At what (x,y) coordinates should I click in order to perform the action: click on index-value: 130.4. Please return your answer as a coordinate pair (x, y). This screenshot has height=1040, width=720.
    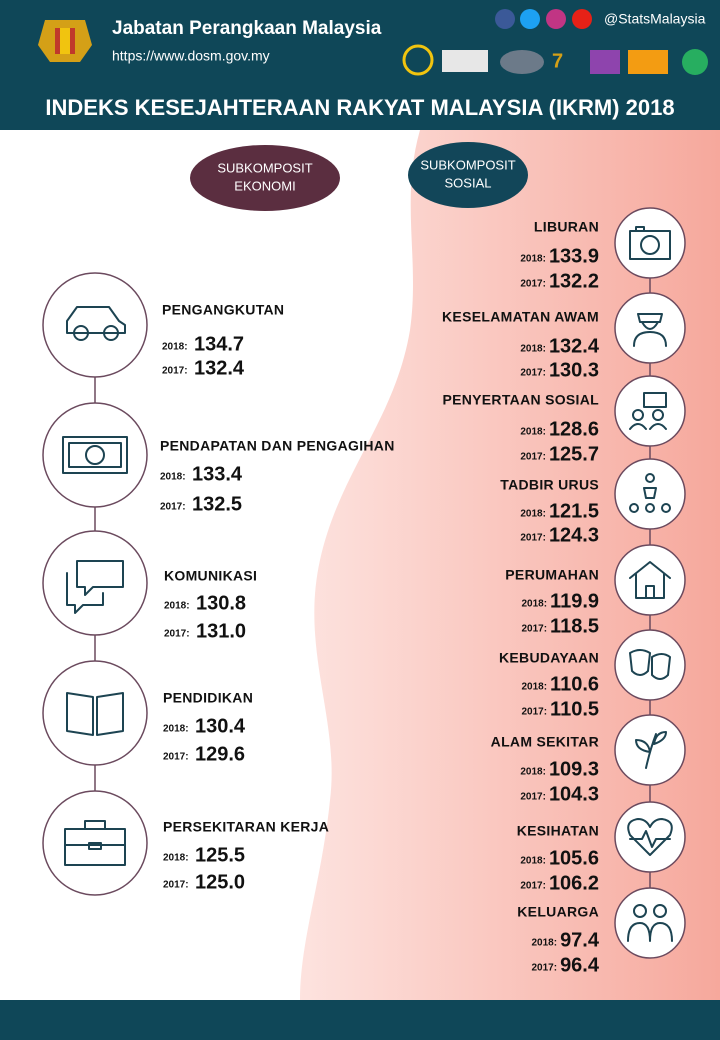
    Looking at the image, I should click on (220, 726).